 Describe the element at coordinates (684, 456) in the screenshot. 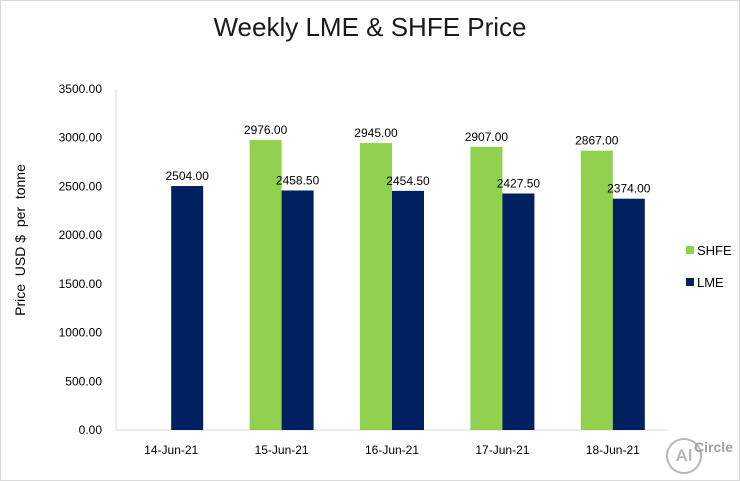

I see `logo-symbol: Al` at that location.